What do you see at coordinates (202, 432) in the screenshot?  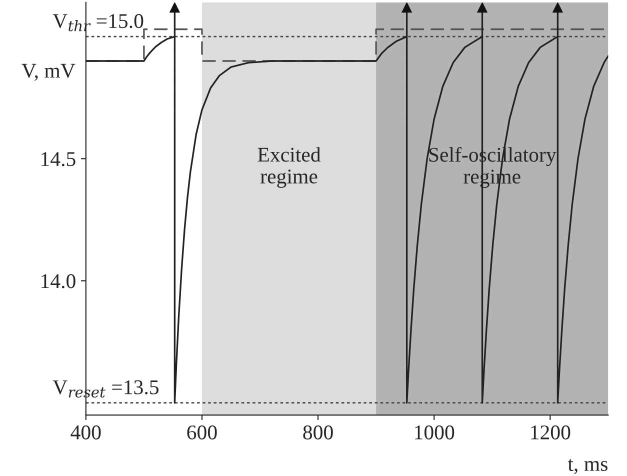 I see `x-tick-label: 600` at bounding box center [202, 432].